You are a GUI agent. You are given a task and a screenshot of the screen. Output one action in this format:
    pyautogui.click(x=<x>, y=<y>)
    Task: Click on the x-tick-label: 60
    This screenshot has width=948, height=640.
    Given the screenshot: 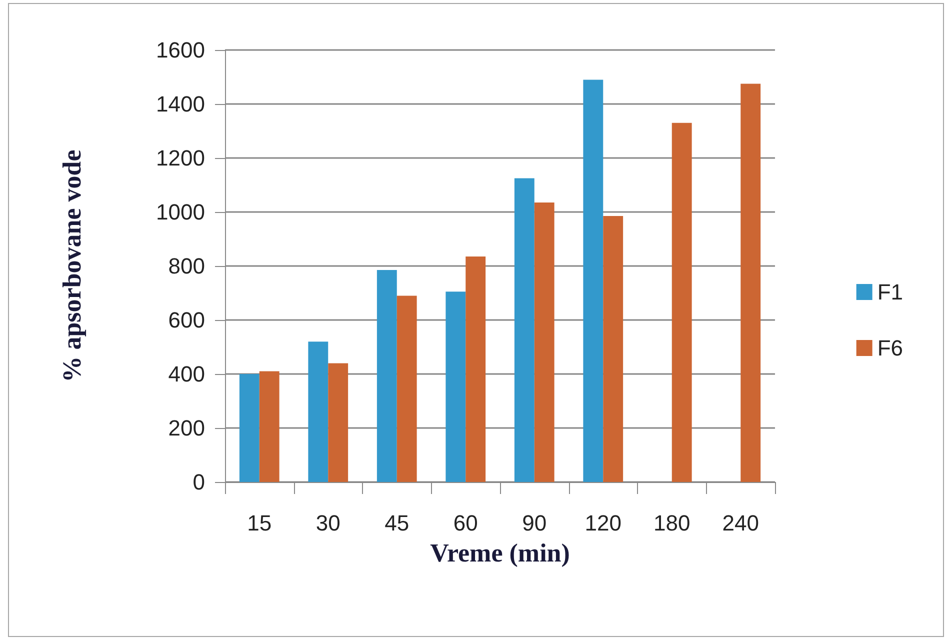 What is the action you would take?
    pyautogui.click(x=465, y=523)
    